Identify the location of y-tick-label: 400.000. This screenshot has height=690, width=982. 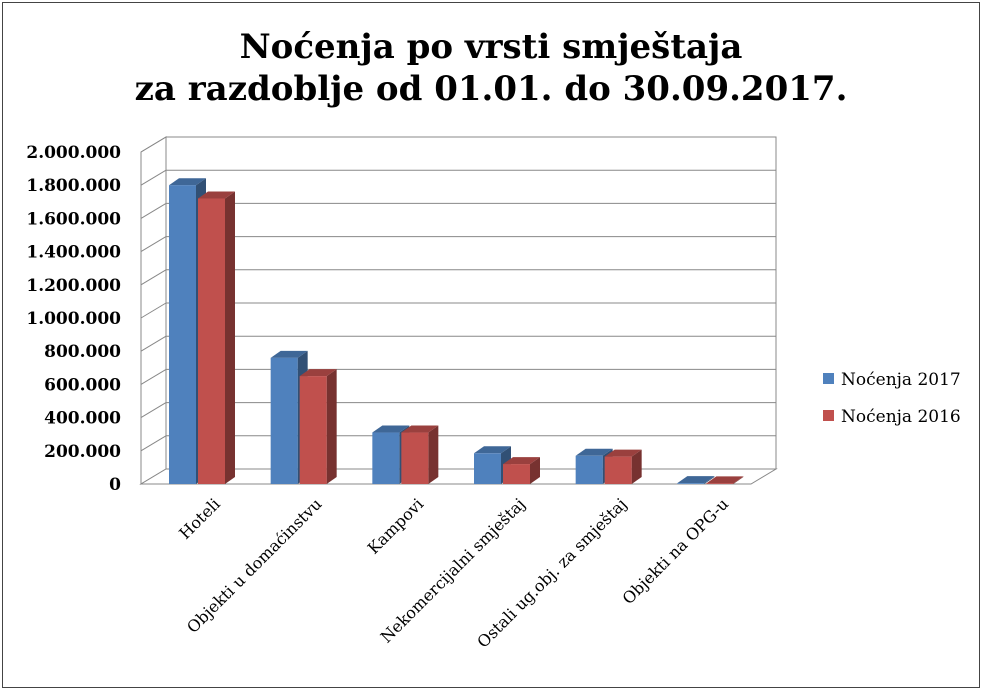
(82, 419).